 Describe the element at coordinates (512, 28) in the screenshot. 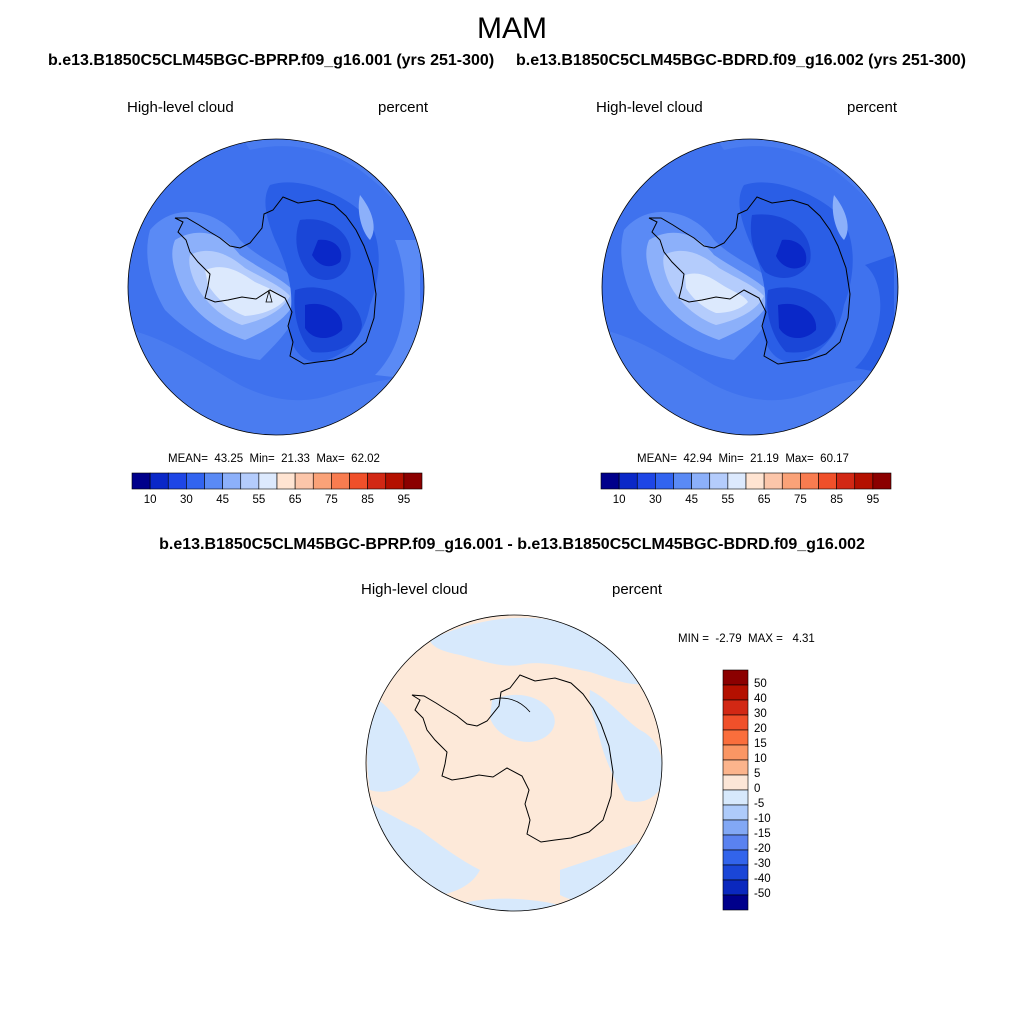

I see `page-title: MAM` at that location.